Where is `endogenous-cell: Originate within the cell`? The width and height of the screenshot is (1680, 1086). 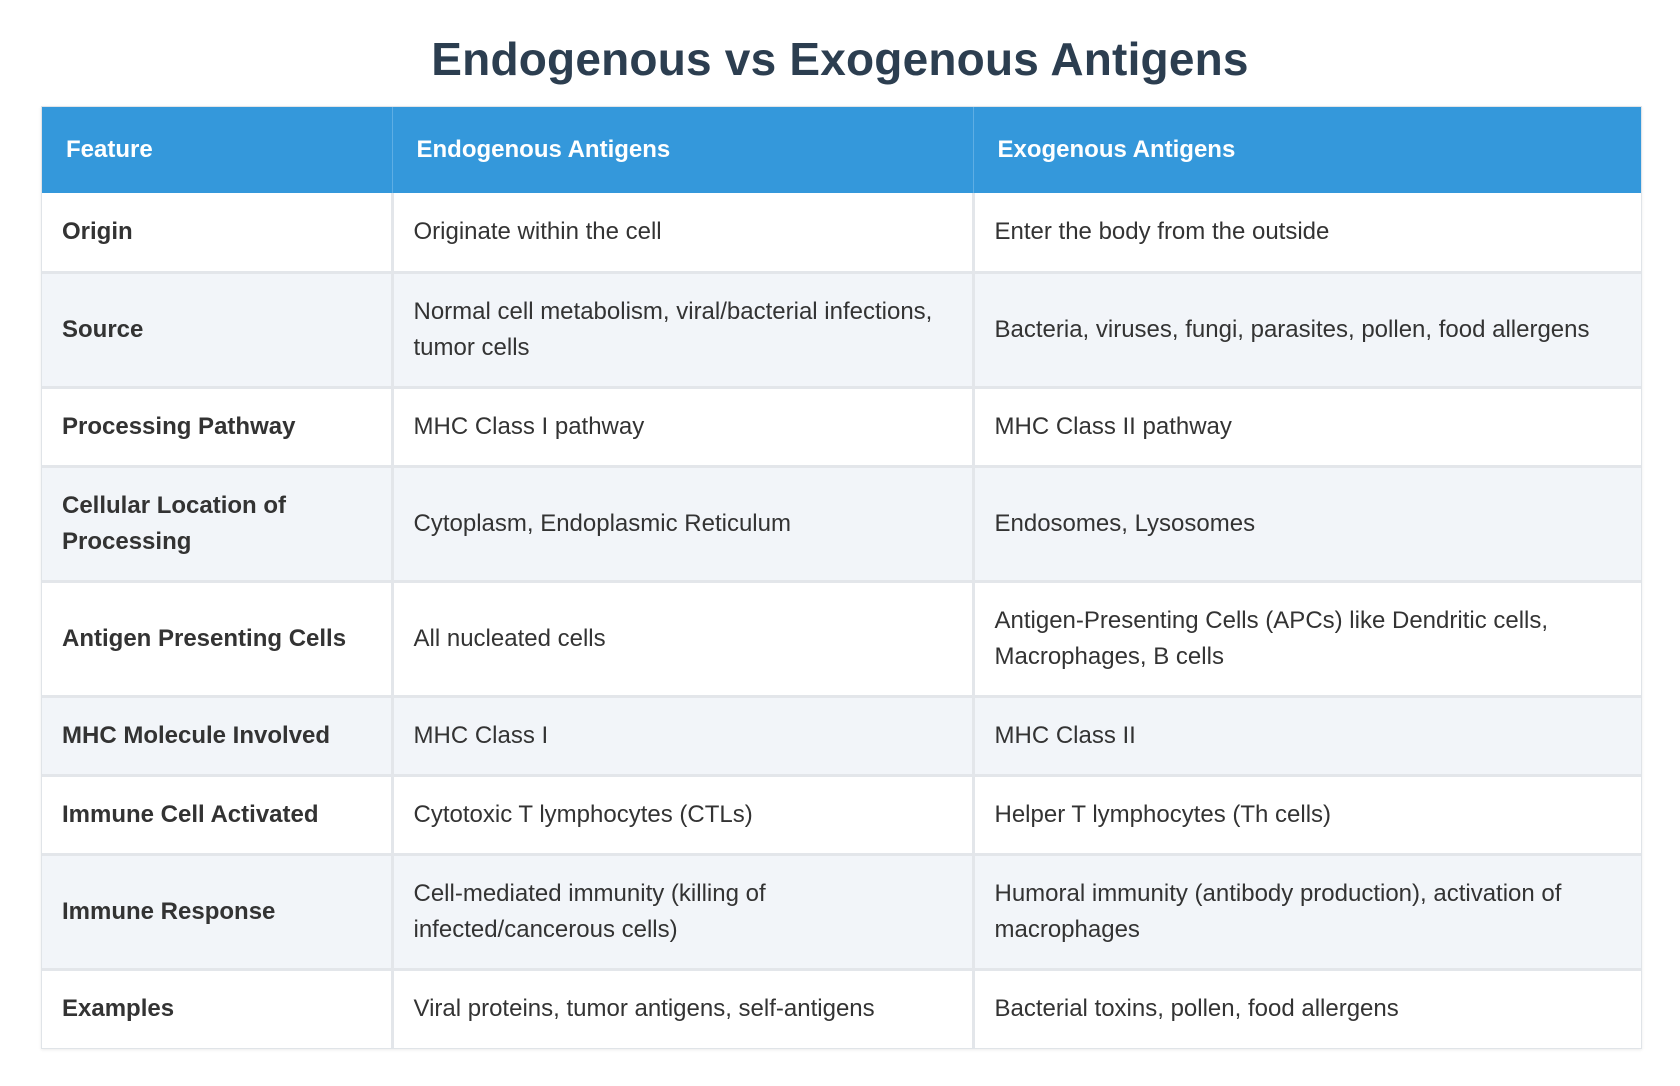 endogenous-cell: Originate within the cell is located at coordinates (683, 233).